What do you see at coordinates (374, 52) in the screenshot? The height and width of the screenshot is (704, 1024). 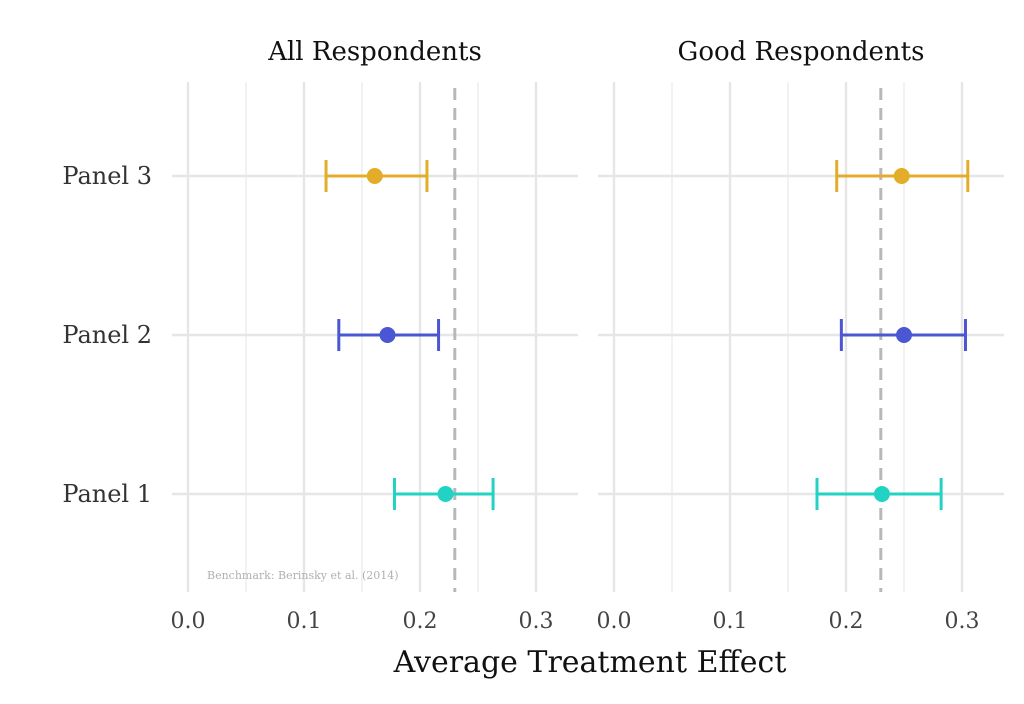 I see `facet-title: All Respondents` at bounding box center [374, 52].